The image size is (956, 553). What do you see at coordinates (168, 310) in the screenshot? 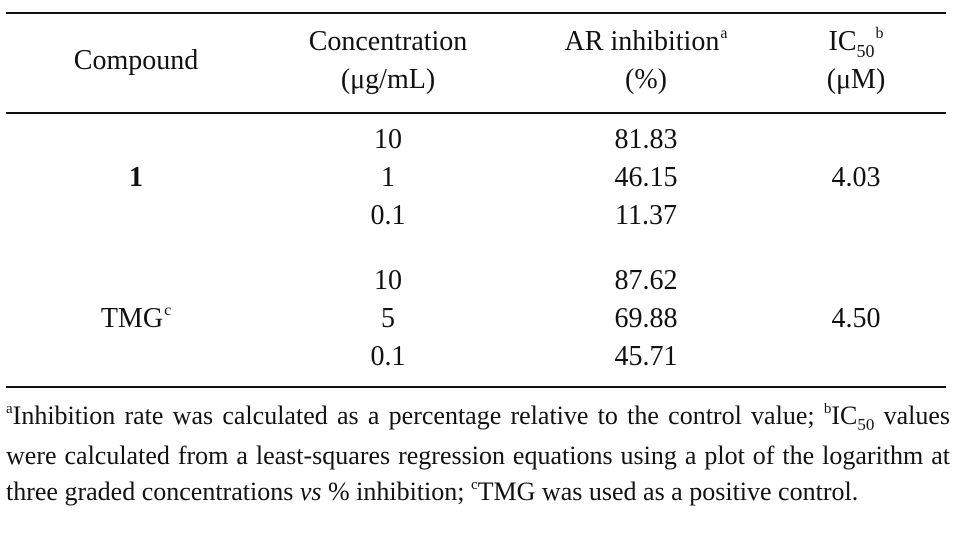
I see `compound-footnote-mark: c` at bounding box center [168, 310].